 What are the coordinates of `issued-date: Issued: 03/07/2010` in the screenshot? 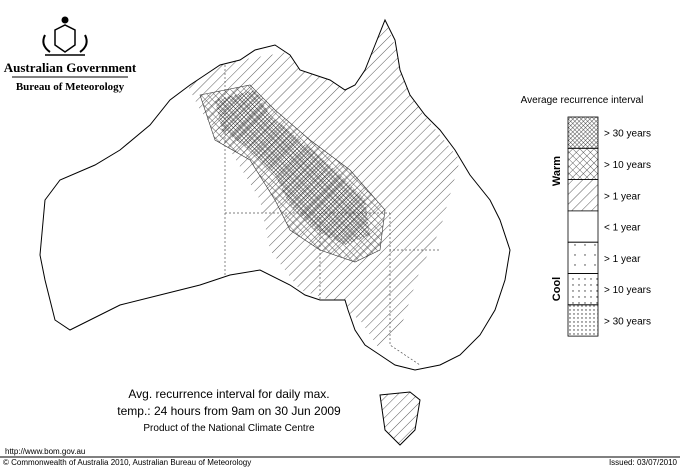 It's located at (643, 462).